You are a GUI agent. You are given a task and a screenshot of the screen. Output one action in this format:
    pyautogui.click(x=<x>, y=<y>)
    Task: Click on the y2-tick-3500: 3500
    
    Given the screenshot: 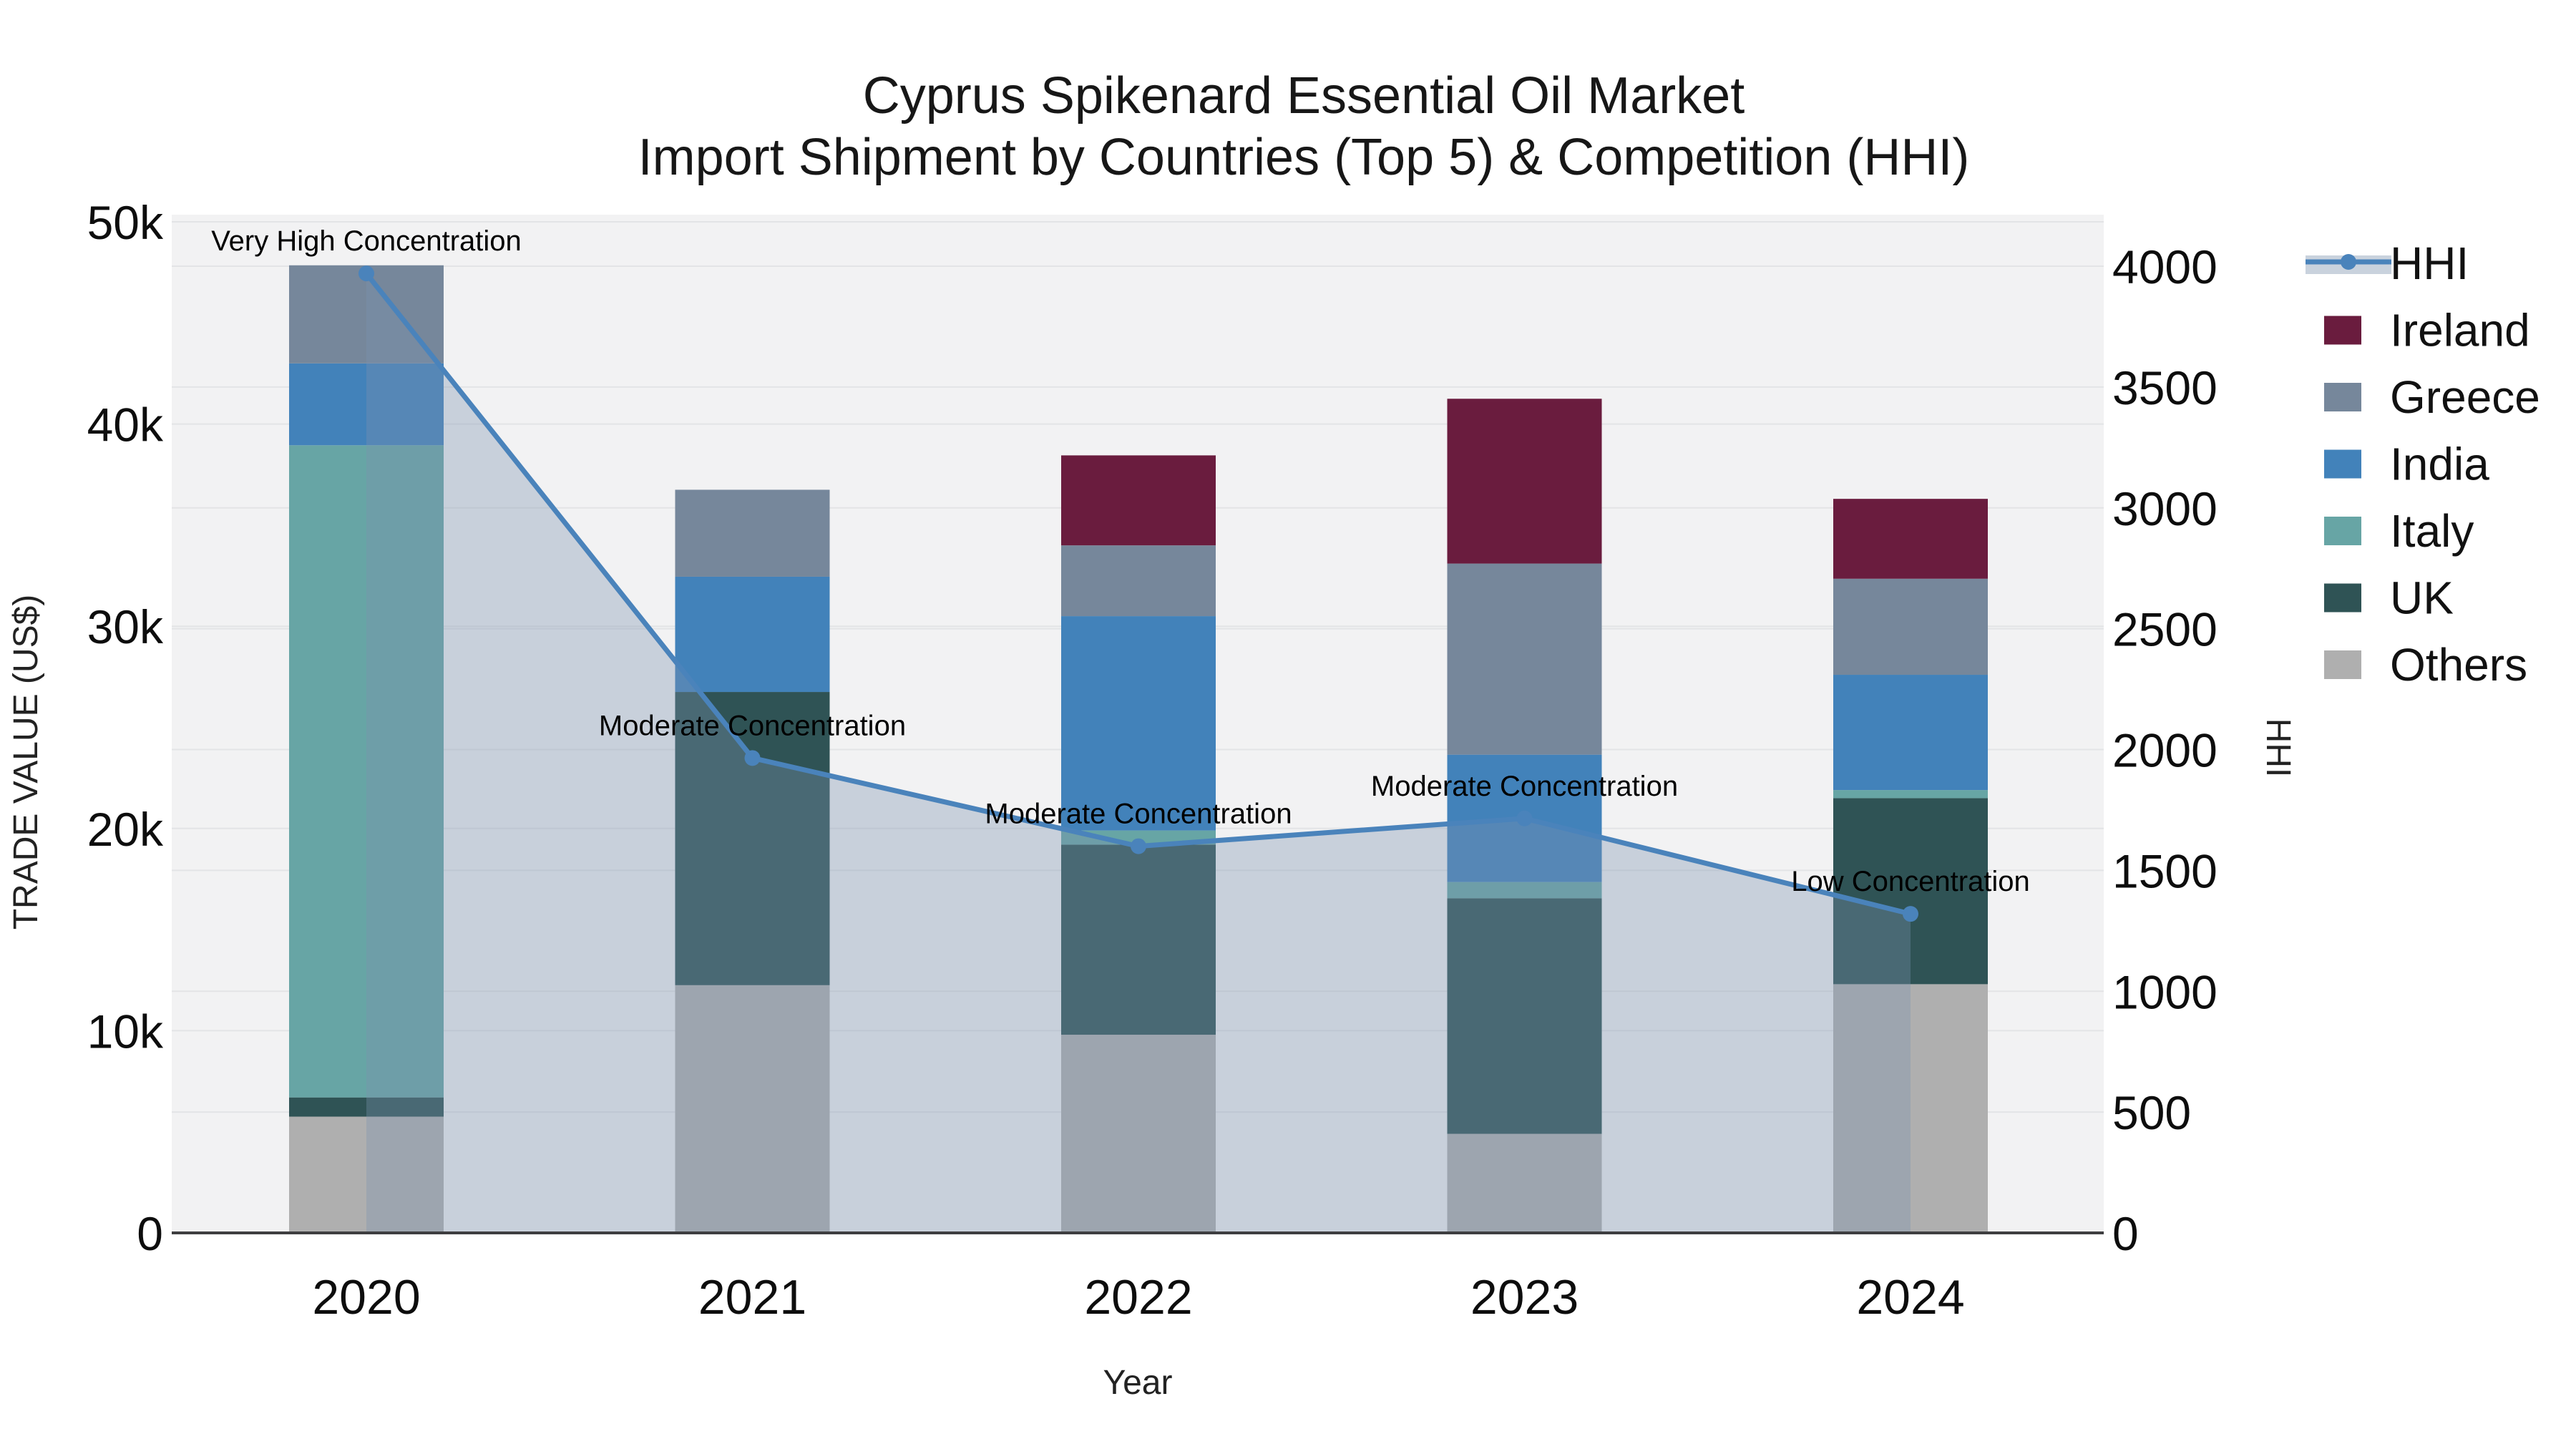 What is the action you would take?
    pyautogui.click(x=2165, y=387)
    